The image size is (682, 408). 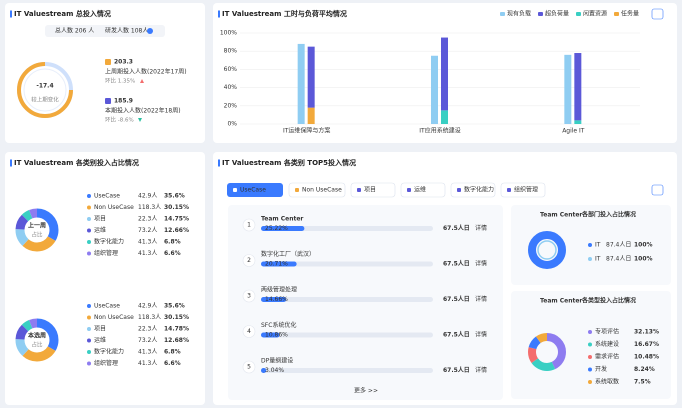 What do you see at coordinates (45, 90) in the screenshot?
I see `gauge-arc` at bounding box center [45, 90].